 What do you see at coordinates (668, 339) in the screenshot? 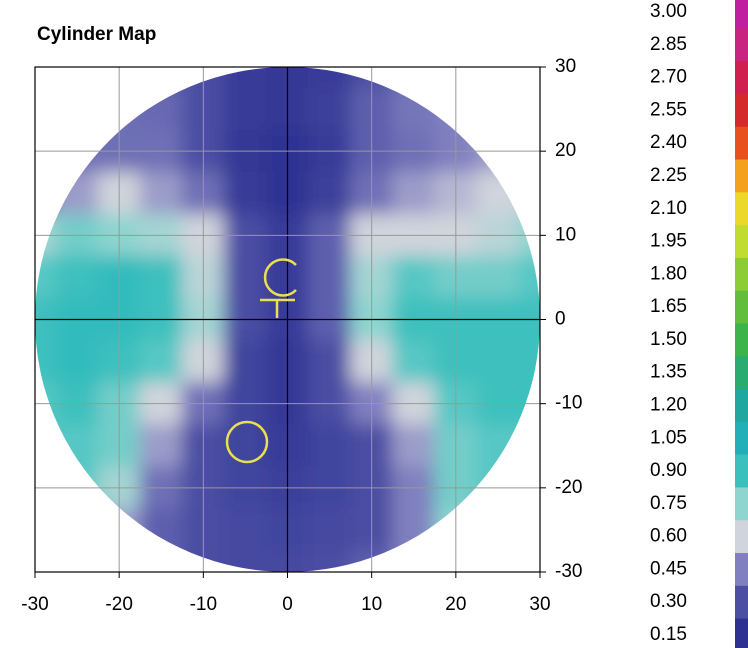
I see `colorbar-label: 1.50` at bounding box center [668, 339].